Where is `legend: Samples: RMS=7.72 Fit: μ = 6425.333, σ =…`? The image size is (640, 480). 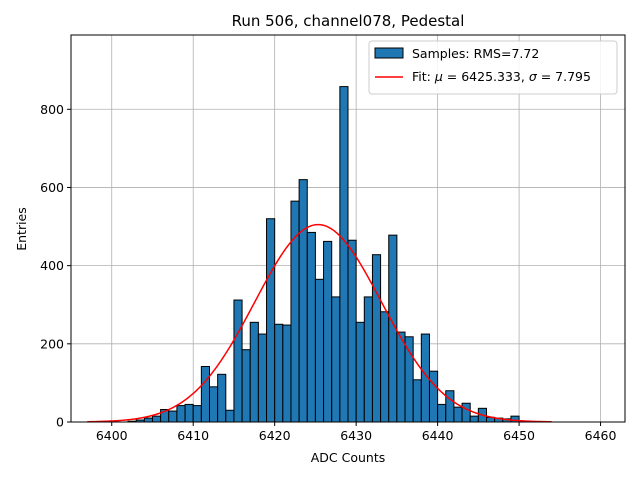 legend: Samples: RMS=7.72 Fit: μ = 6425.333, σ =… is located at coordinates (493, 67).